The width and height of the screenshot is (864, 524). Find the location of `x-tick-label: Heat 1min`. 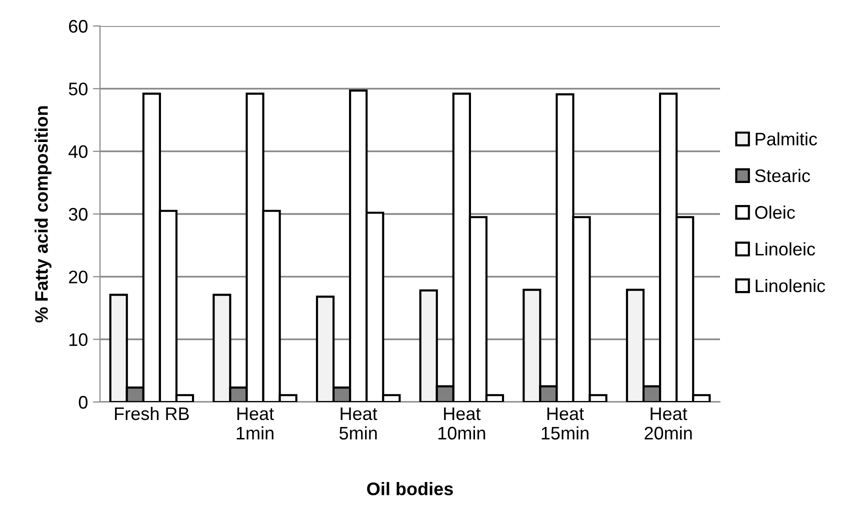

x-tick-label: Heat 1min is located at coordinates (255, 424).